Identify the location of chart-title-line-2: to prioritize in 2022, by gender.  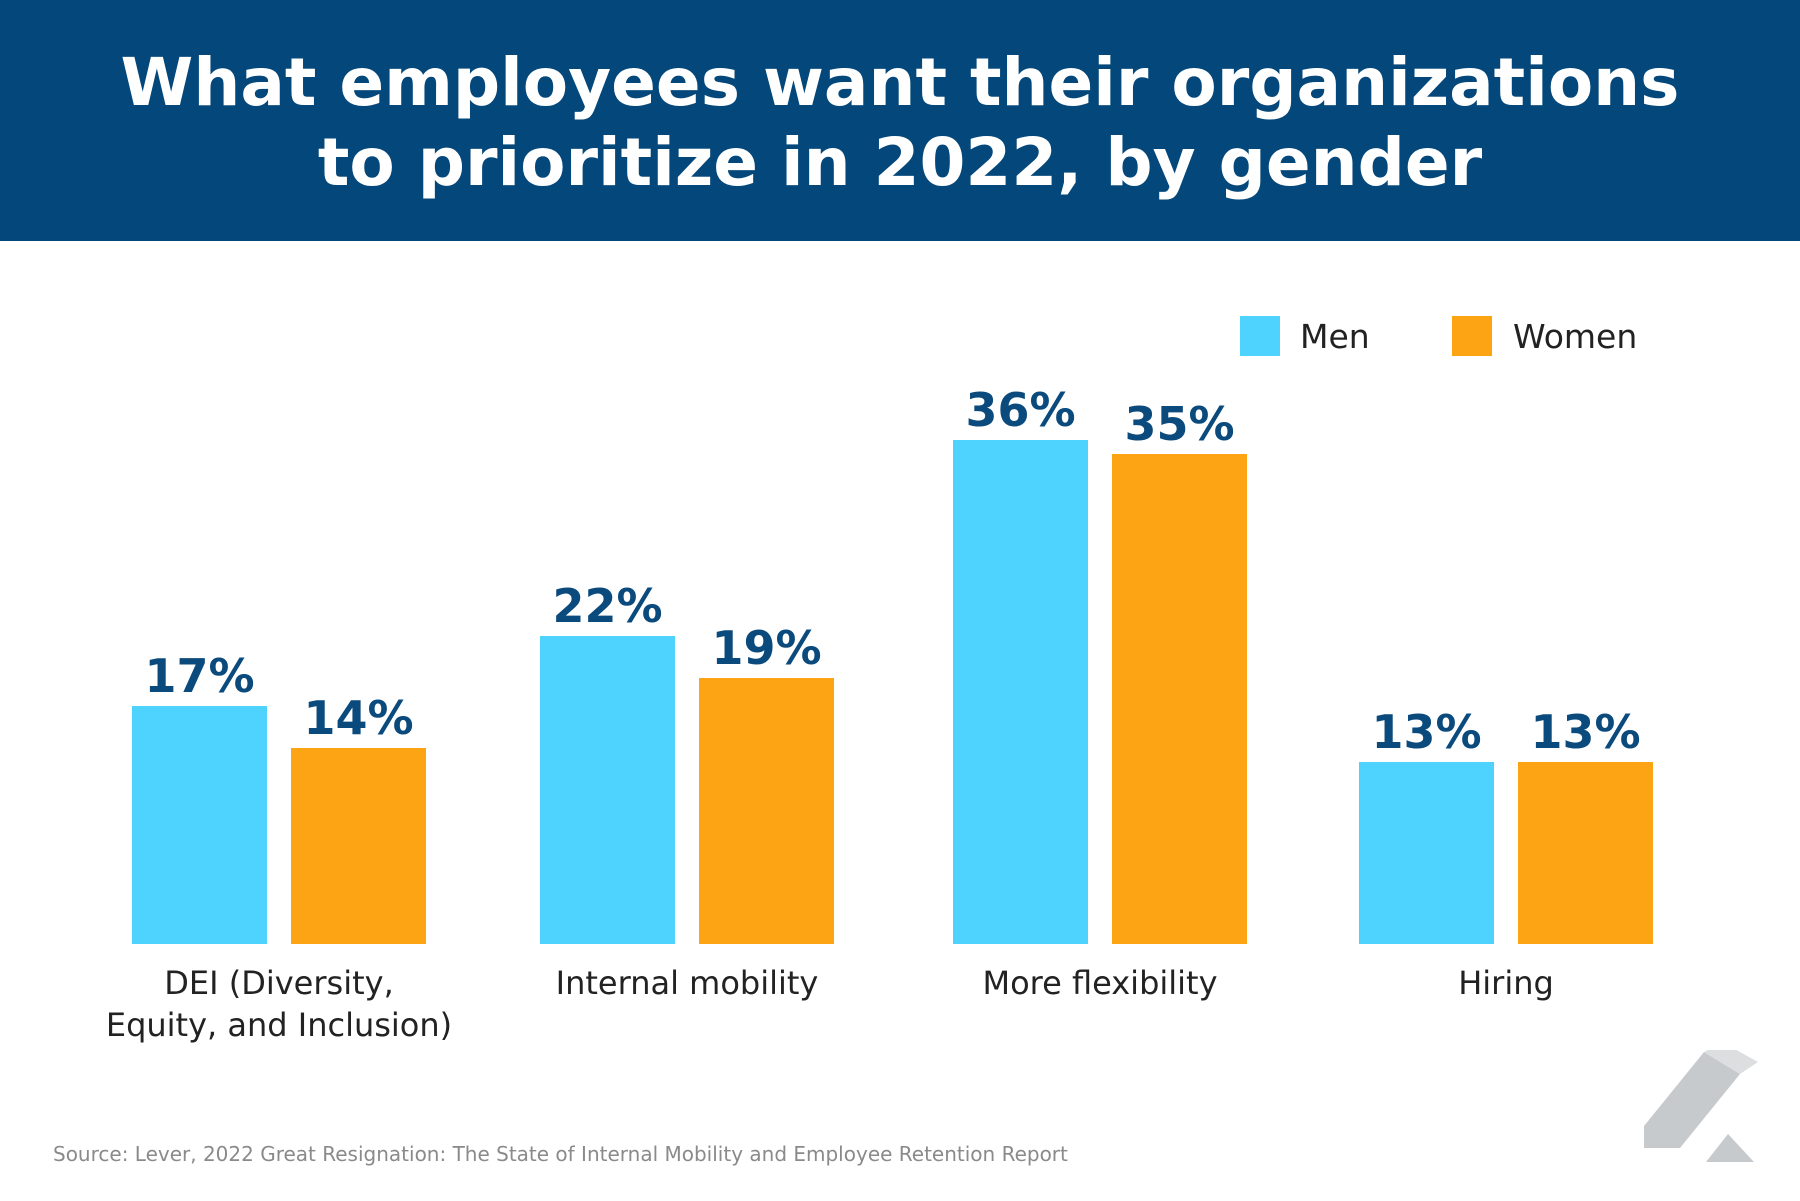
(900, 162).